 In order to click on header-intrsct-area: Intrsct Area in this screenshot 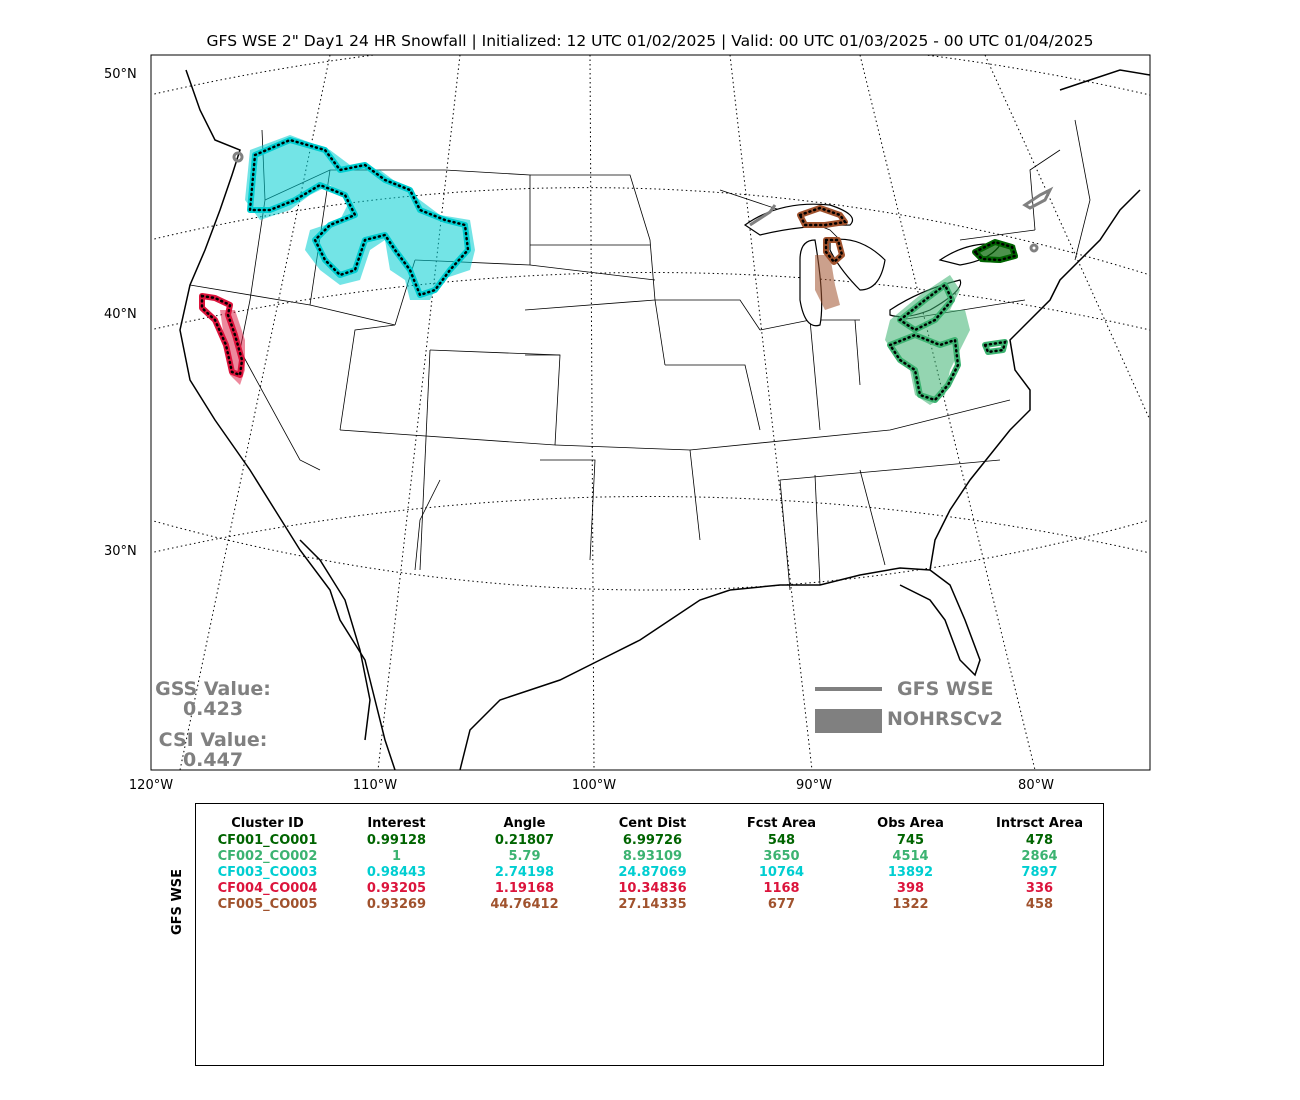, I will do `click(1039, 823)`.